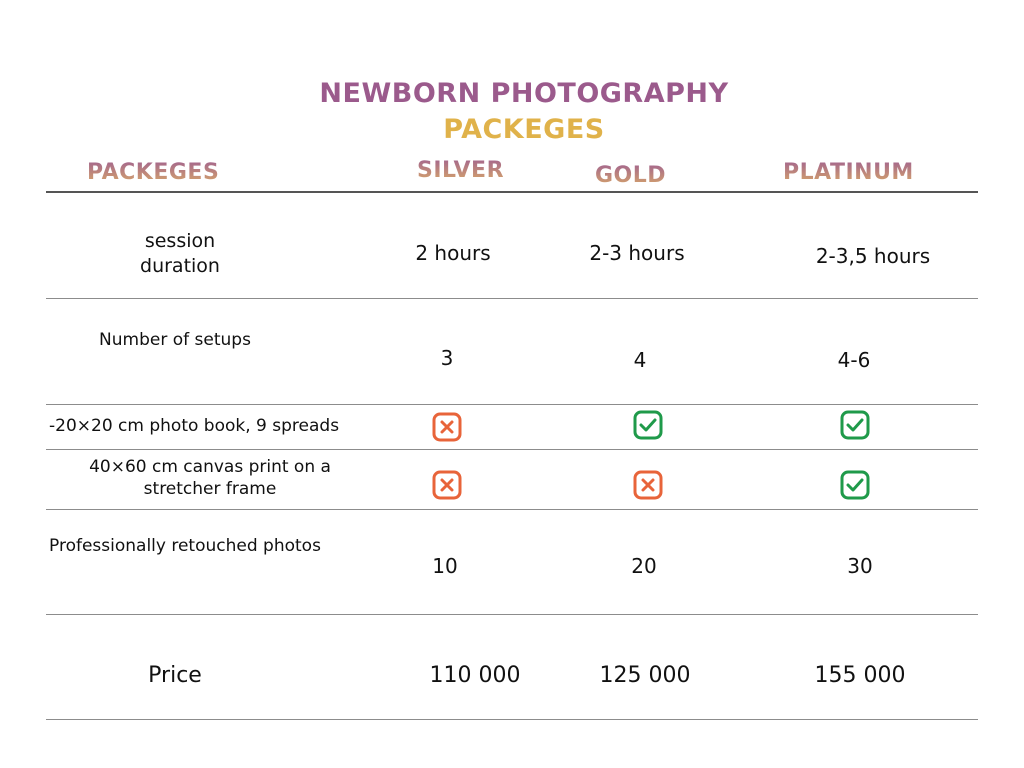 This screenshot has height=768, width=1024. What do you see at coordinates (631, 175) in the screenshot?
I see `header-gold: GOLD` at bounding box center [631, 175].